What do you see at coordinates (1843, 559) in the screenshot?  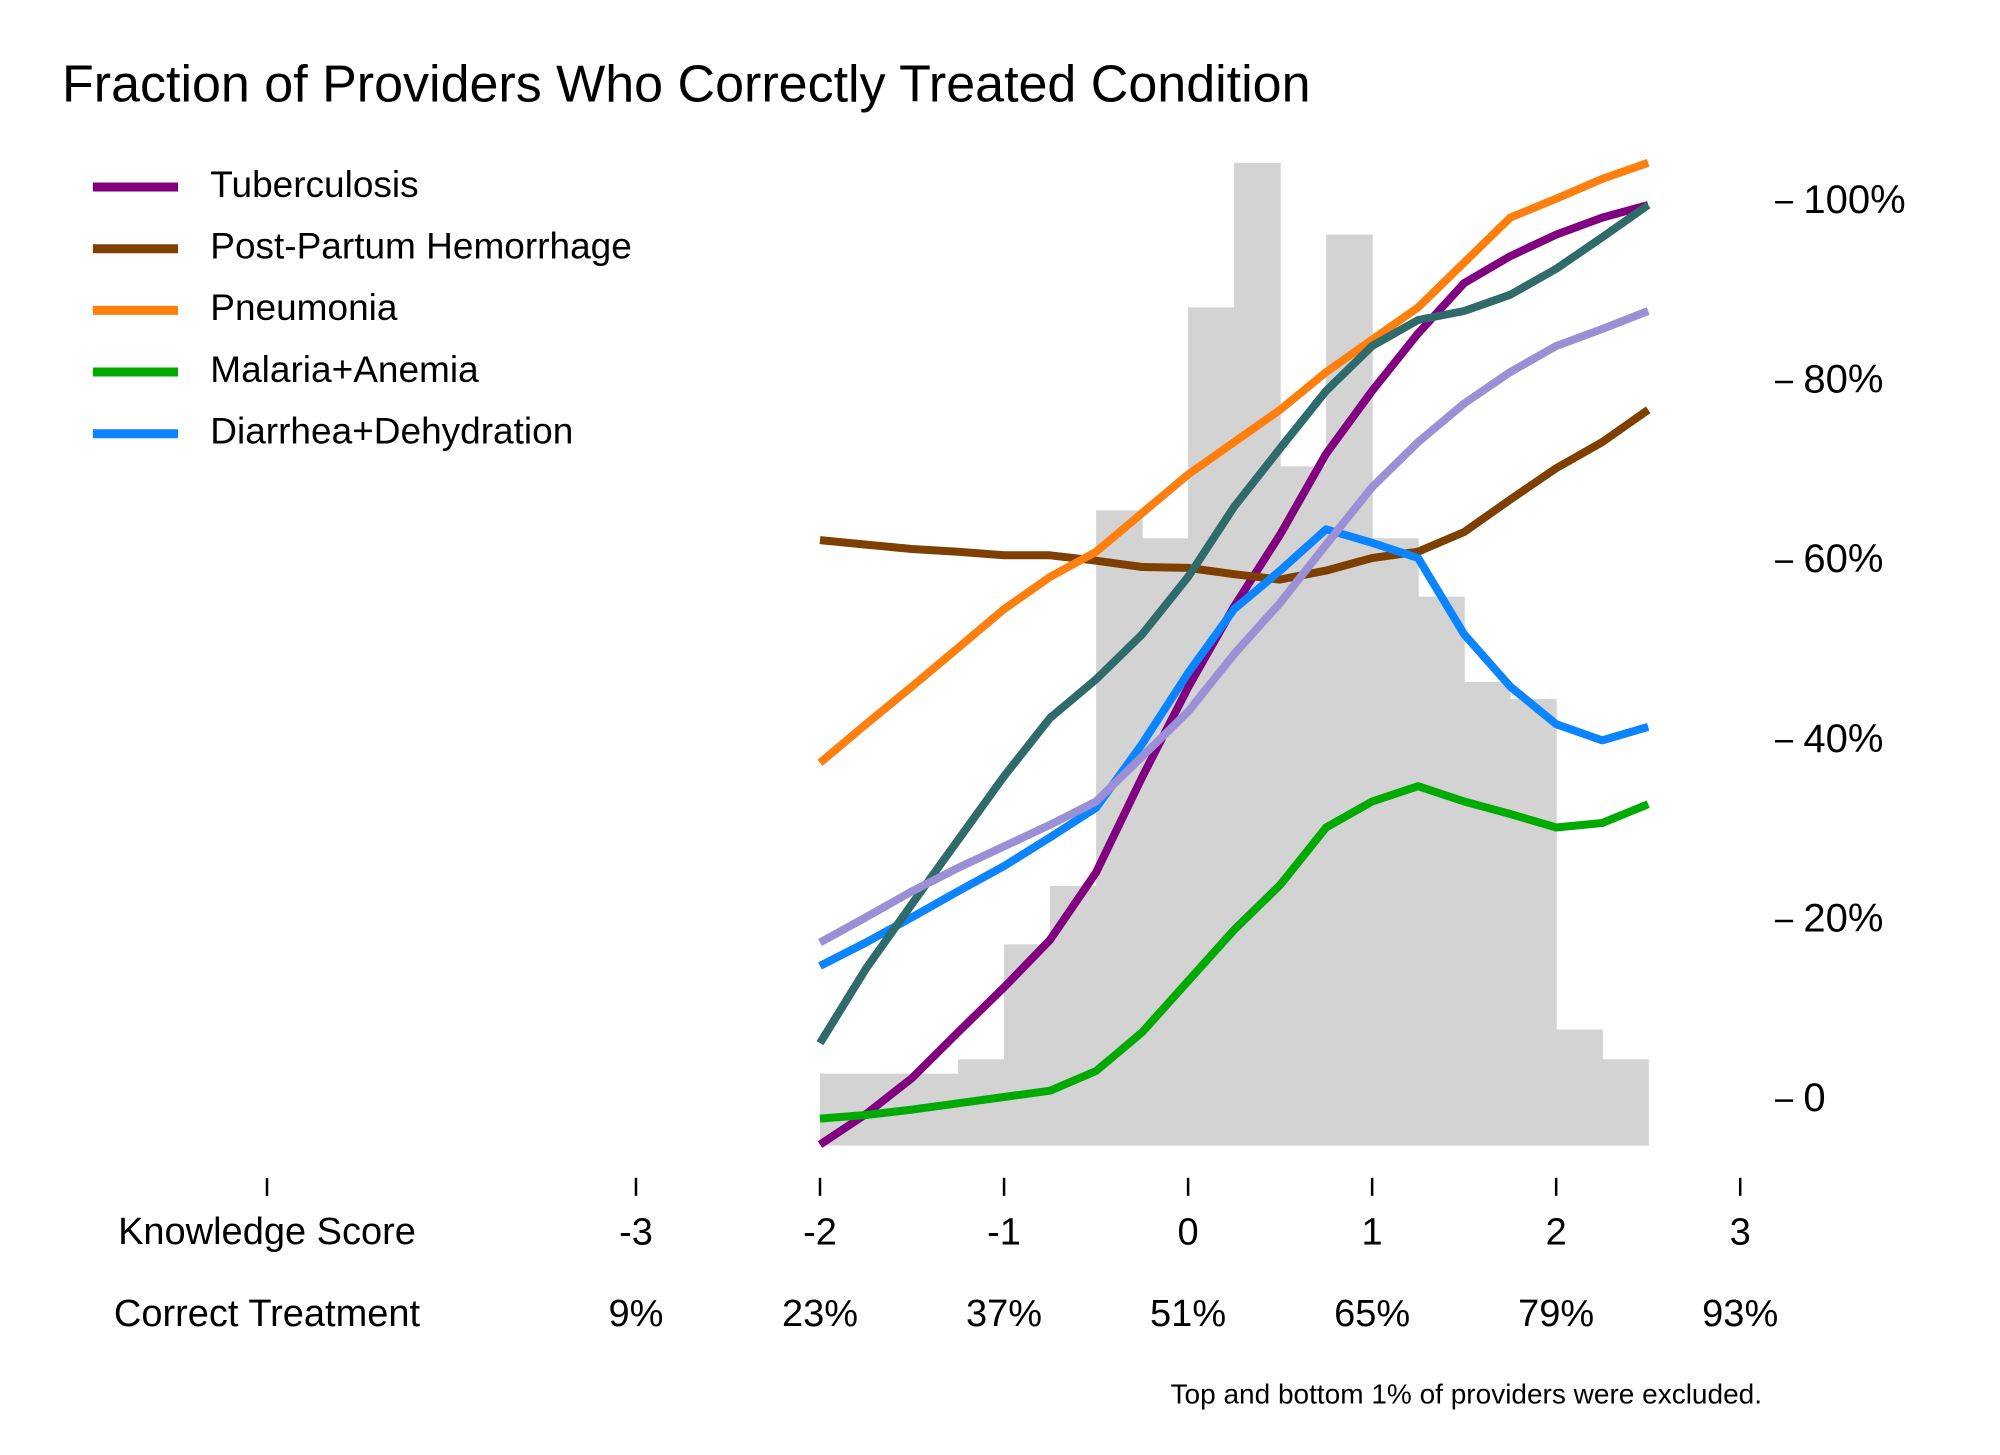 I see `y-tick-label: 60%` at bounding box center [1843, 559].